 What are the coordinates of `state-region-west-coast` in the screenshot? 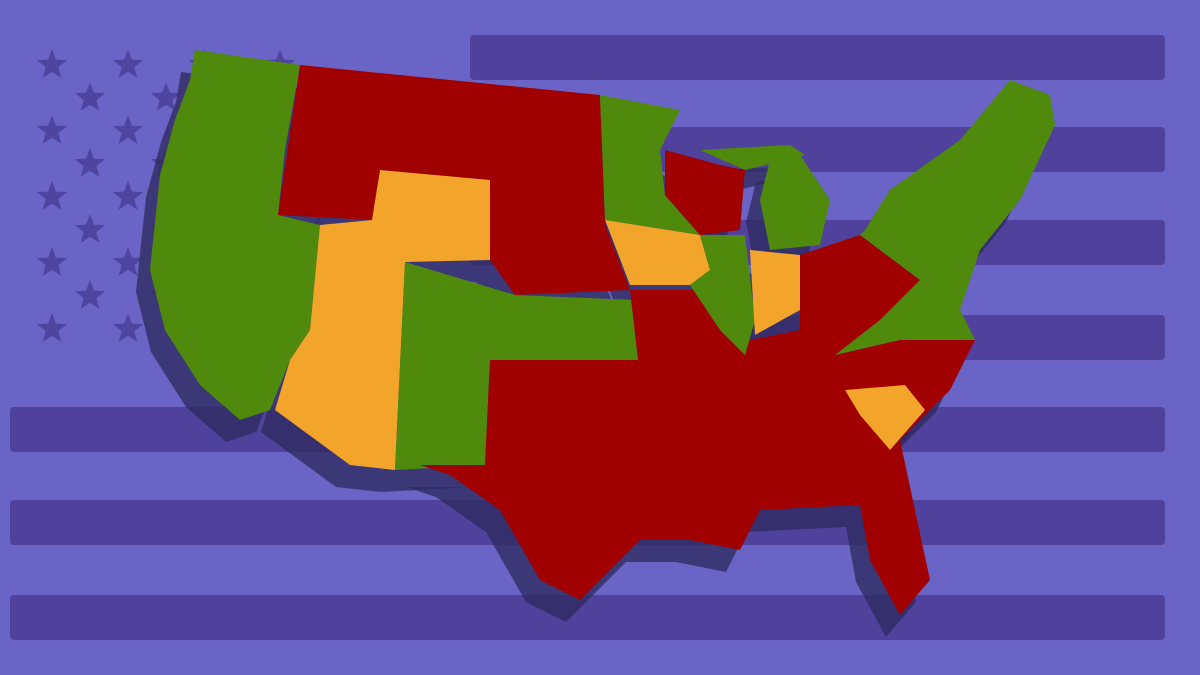 It's located at (235, 235).